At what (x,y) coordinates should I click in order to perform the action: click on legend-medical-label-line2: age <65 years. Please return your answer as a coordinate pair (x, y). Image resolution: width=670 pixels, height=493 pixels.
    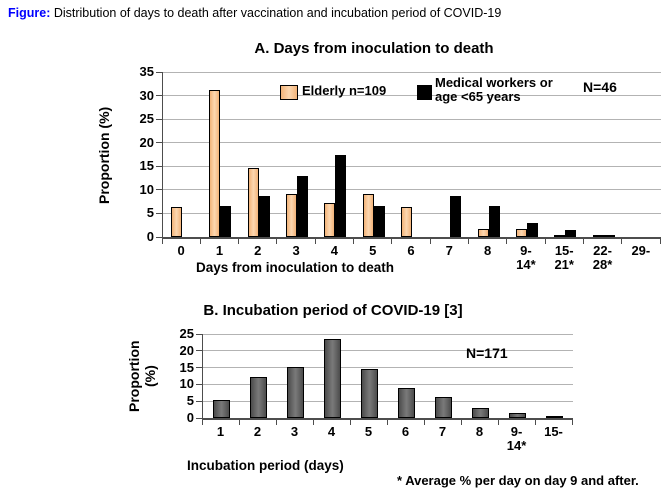
    Looking at the image, I should click on (478, 96).